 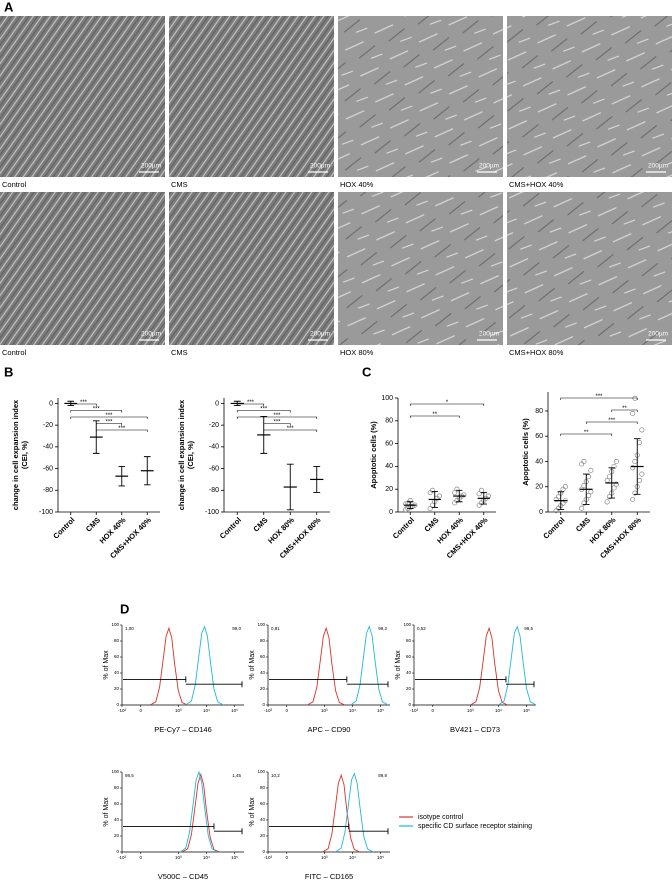 What do you see at coordinates (553, 527) in the screenshot?
I see `x-tick-label: Control` at bounding box center [553, 527].